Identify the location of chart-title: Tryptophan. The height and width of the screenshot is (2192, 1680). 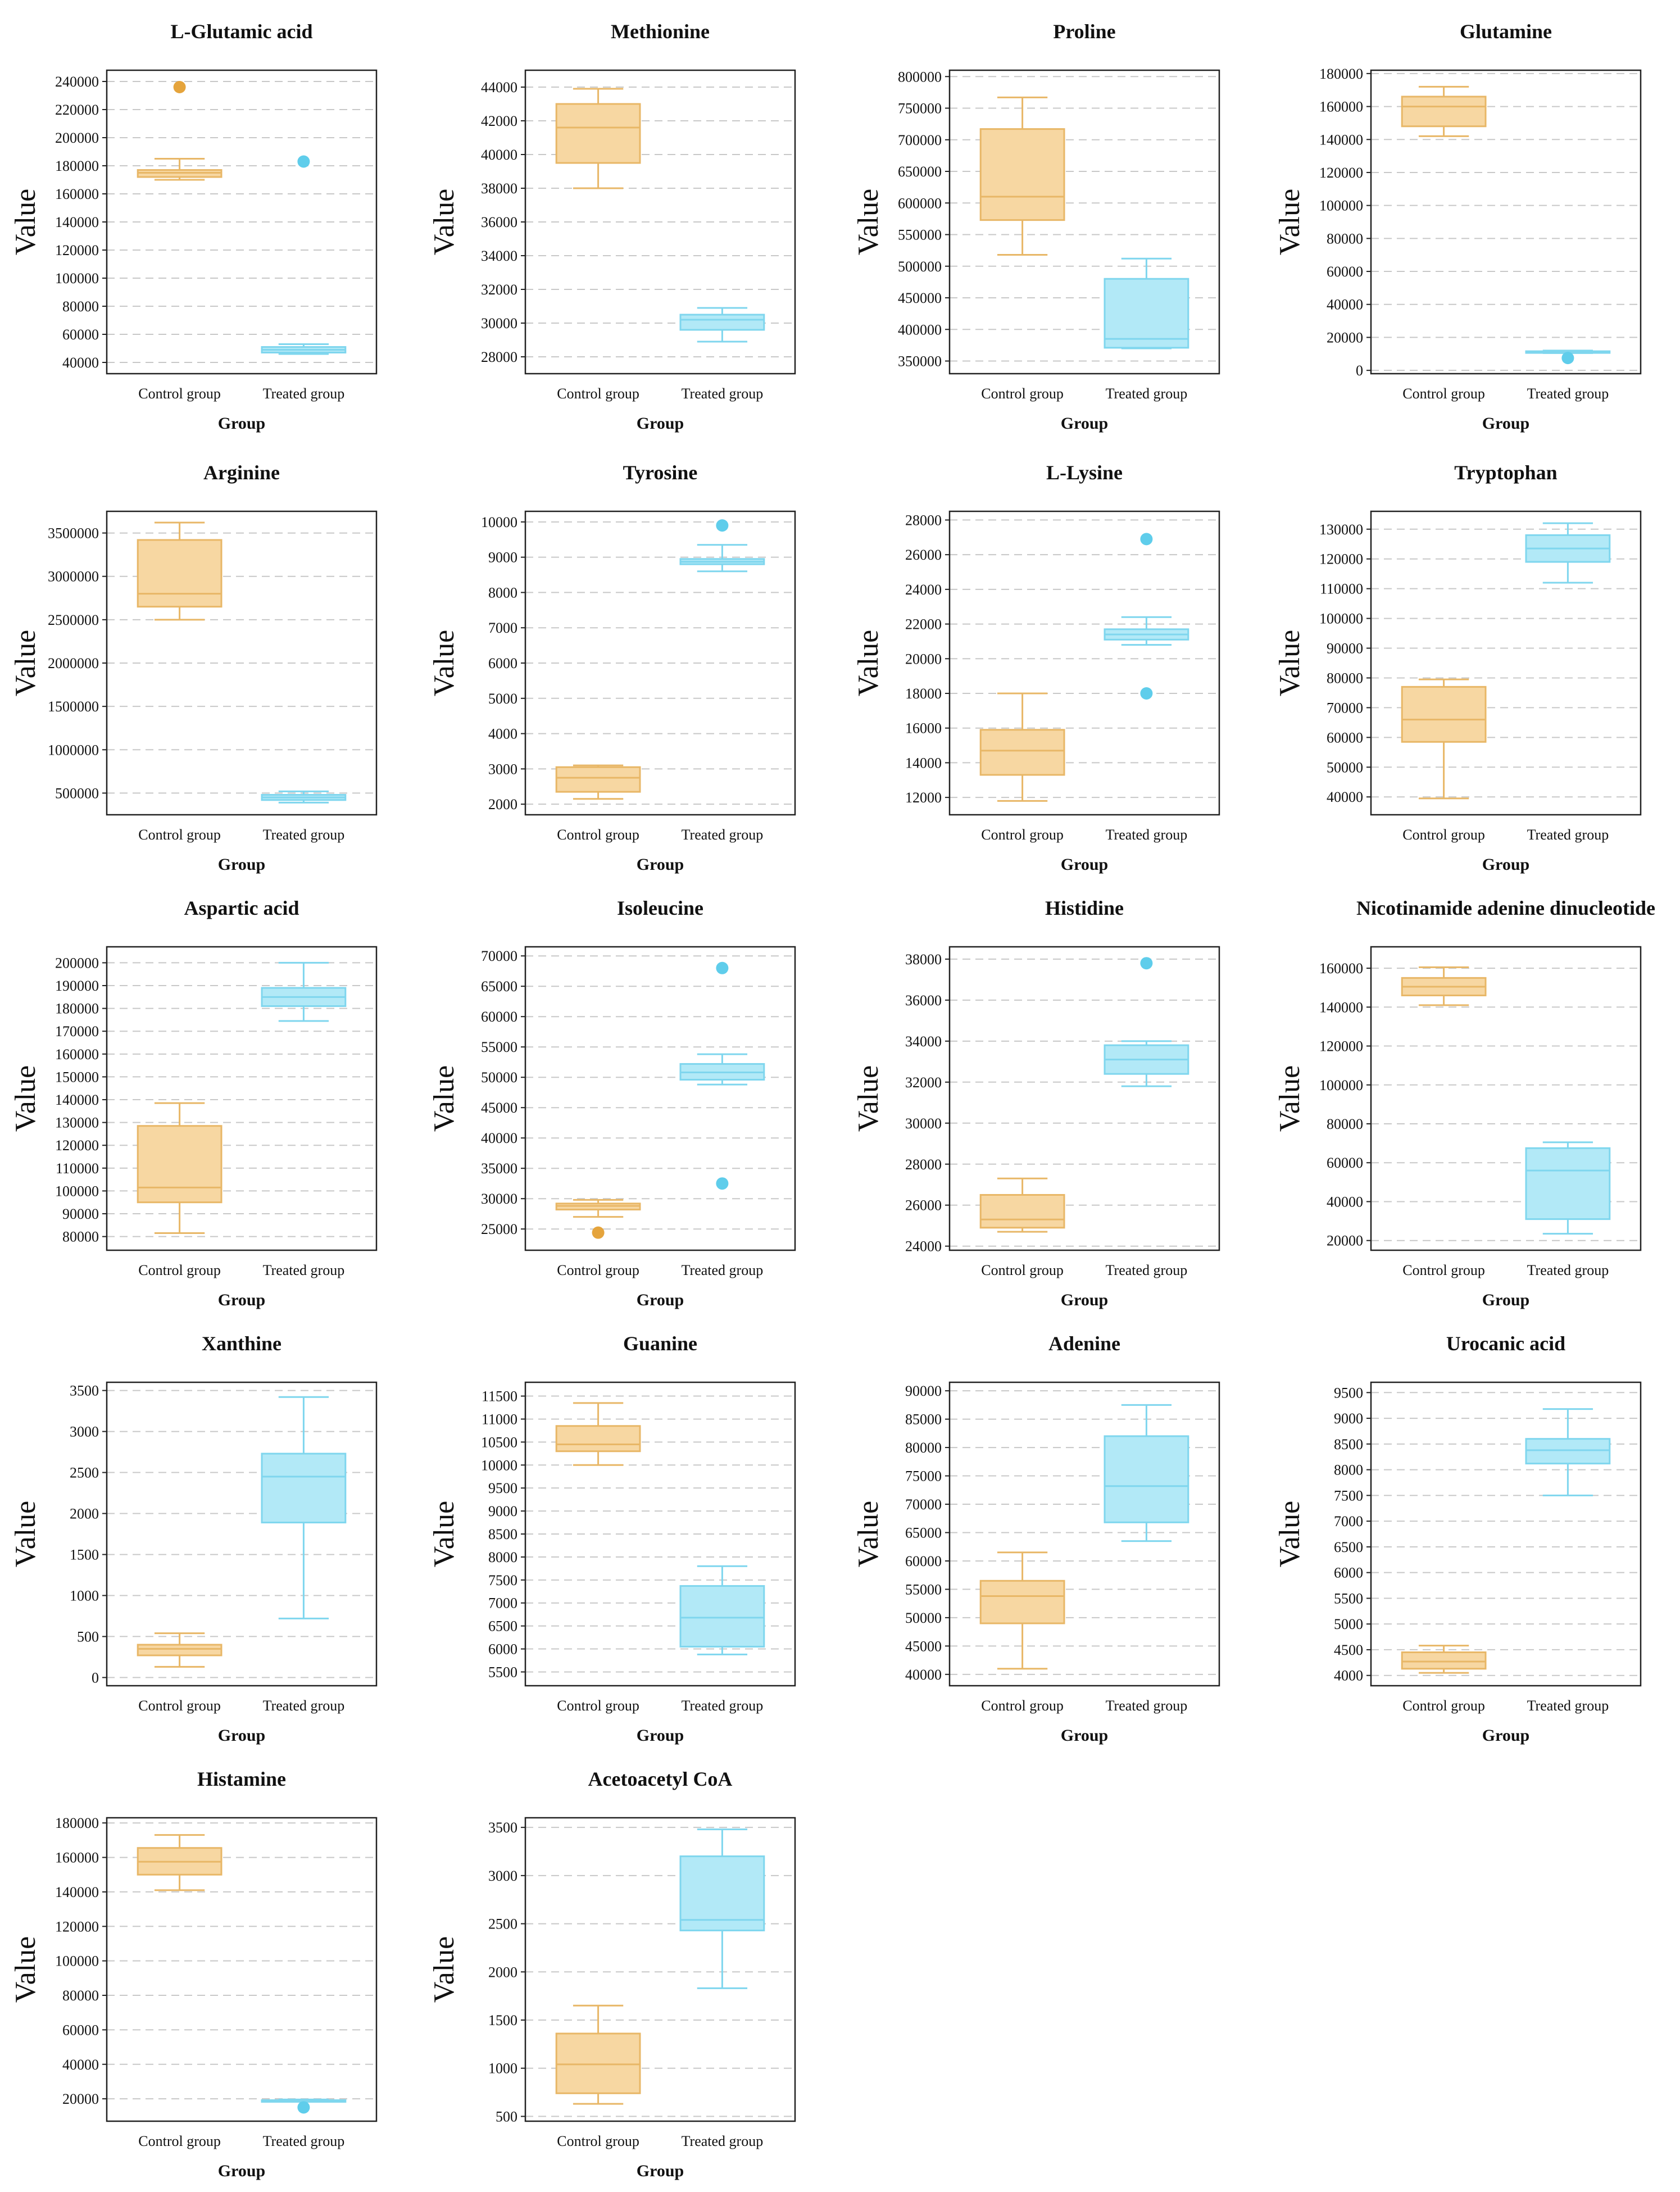
(1505, 472).